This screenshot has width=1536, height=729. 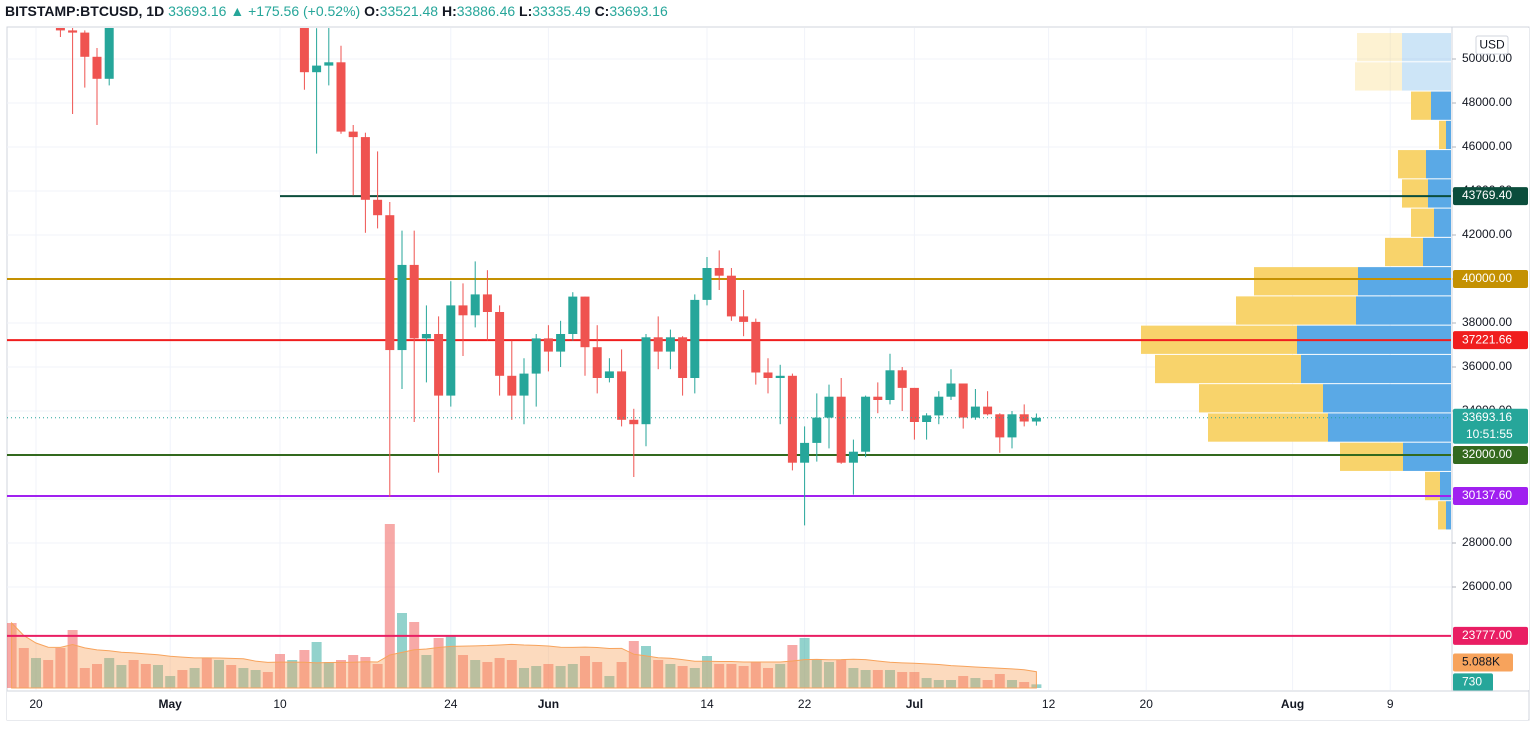 What do you see at coordinates (1390, 704) in the screenshot?
I see `x-tick-label: 9` at bounding box center [1390, 704].